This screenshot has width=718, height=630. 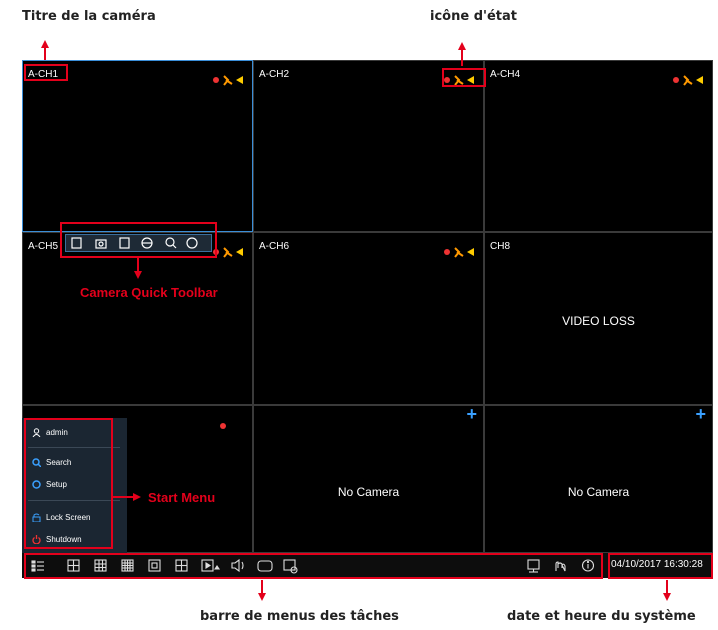 I want to click on camera-cell: CH8 VIDEO LOSS, so click(x=598, y=318).